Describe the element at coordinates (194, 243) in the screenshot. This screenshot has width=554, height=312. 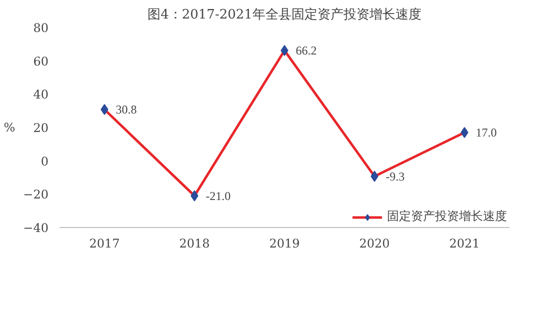
I see `x-tick-label: 2018` at that location.